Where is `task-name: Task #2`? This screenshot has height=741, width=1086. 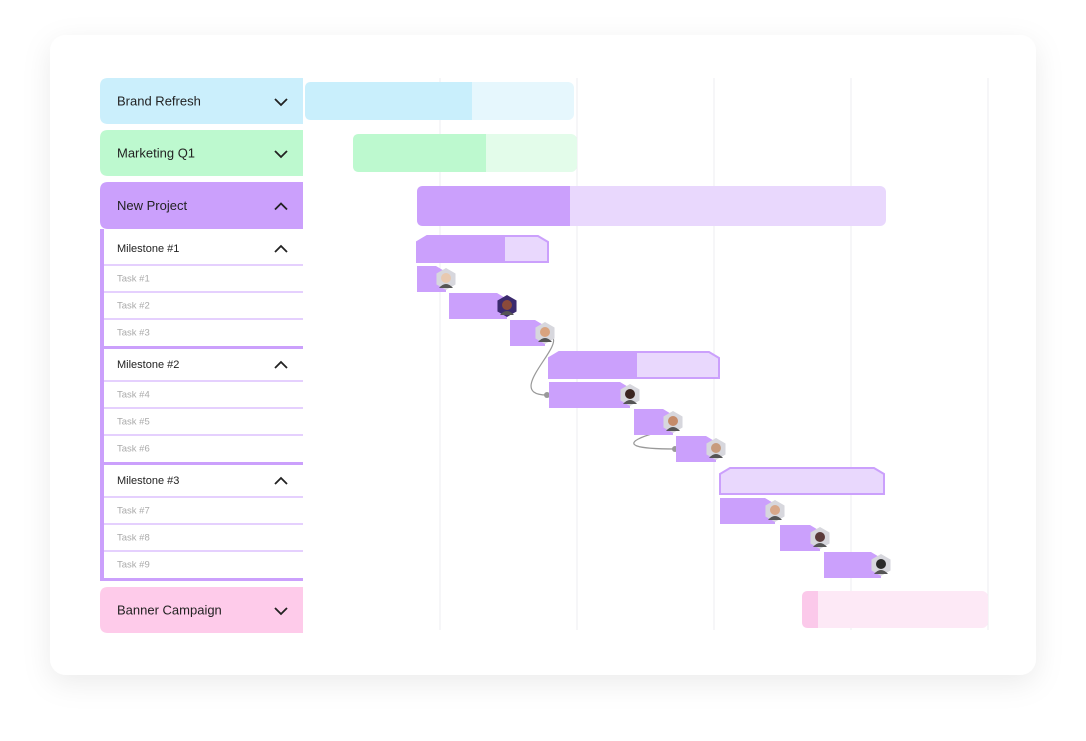
task-name: Task #2 is located at coordinates (133, 306).